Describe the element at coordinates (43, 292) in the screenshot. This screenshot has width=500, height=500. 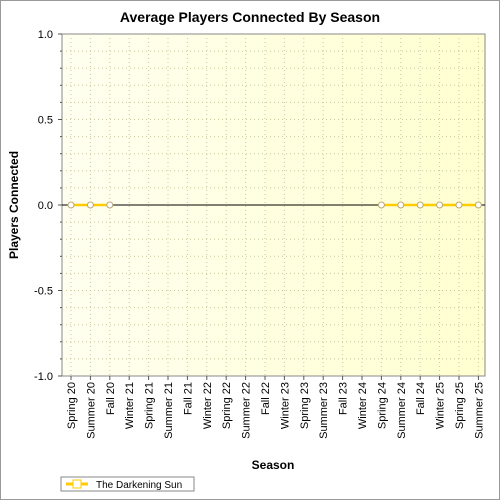
I see `y-tick-label: -0.5` at that location.